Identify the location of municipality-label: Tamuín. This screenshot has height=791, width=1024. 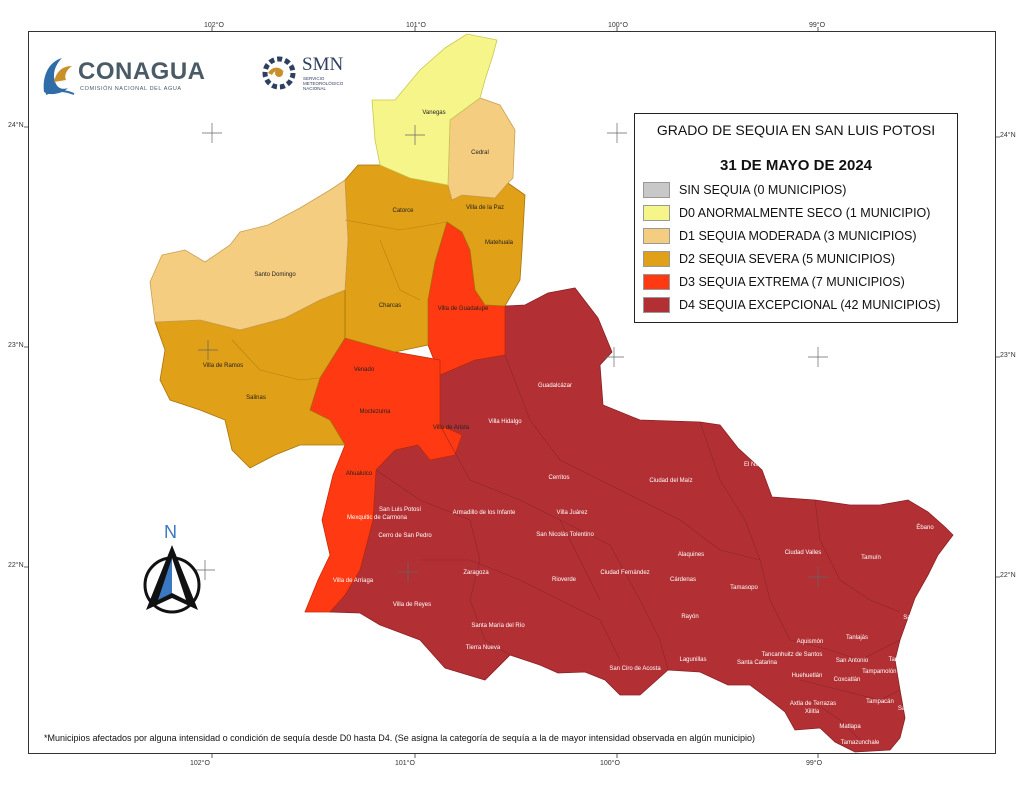
(871, 558).